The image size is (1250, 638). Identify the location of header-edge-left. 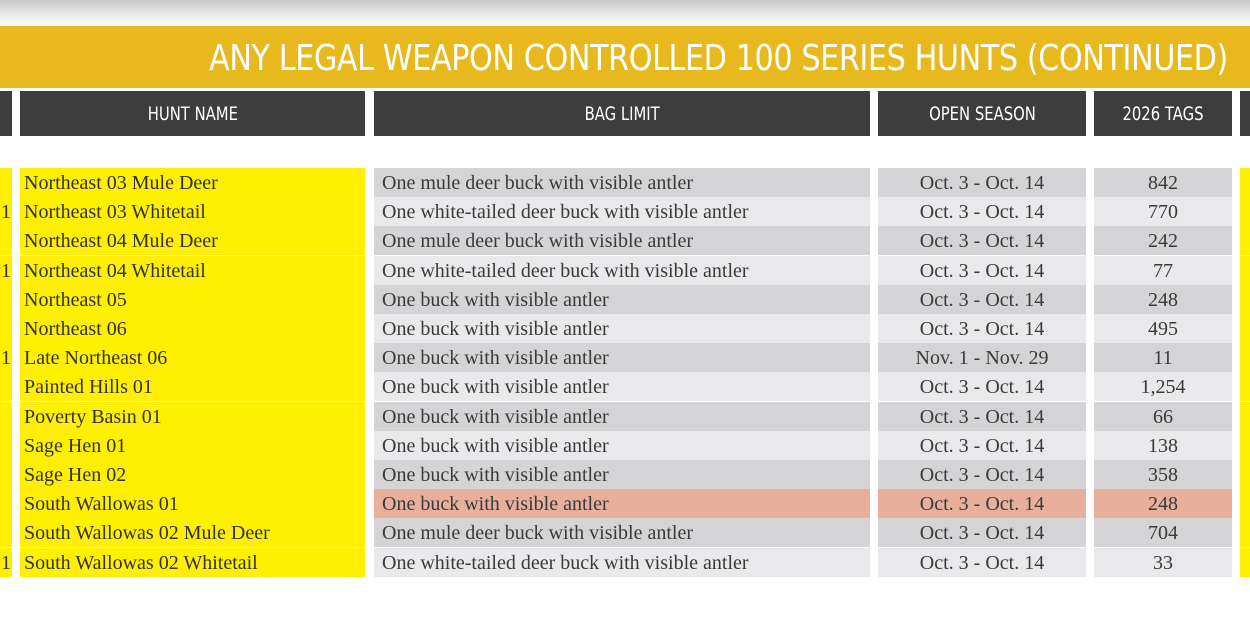
(6, 113).